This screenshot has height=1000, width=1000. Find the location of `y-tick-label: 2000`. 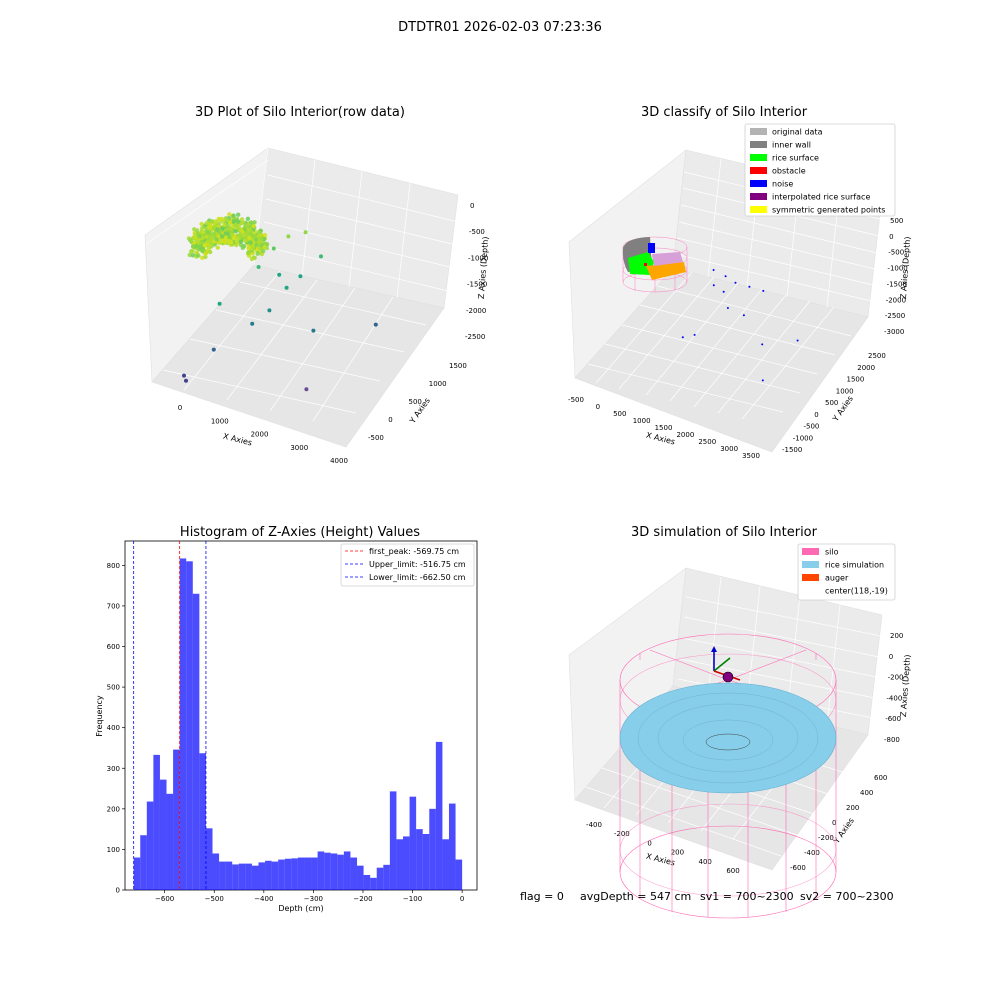

y-tick-label: 2000 is located at coordinates (866, 368).